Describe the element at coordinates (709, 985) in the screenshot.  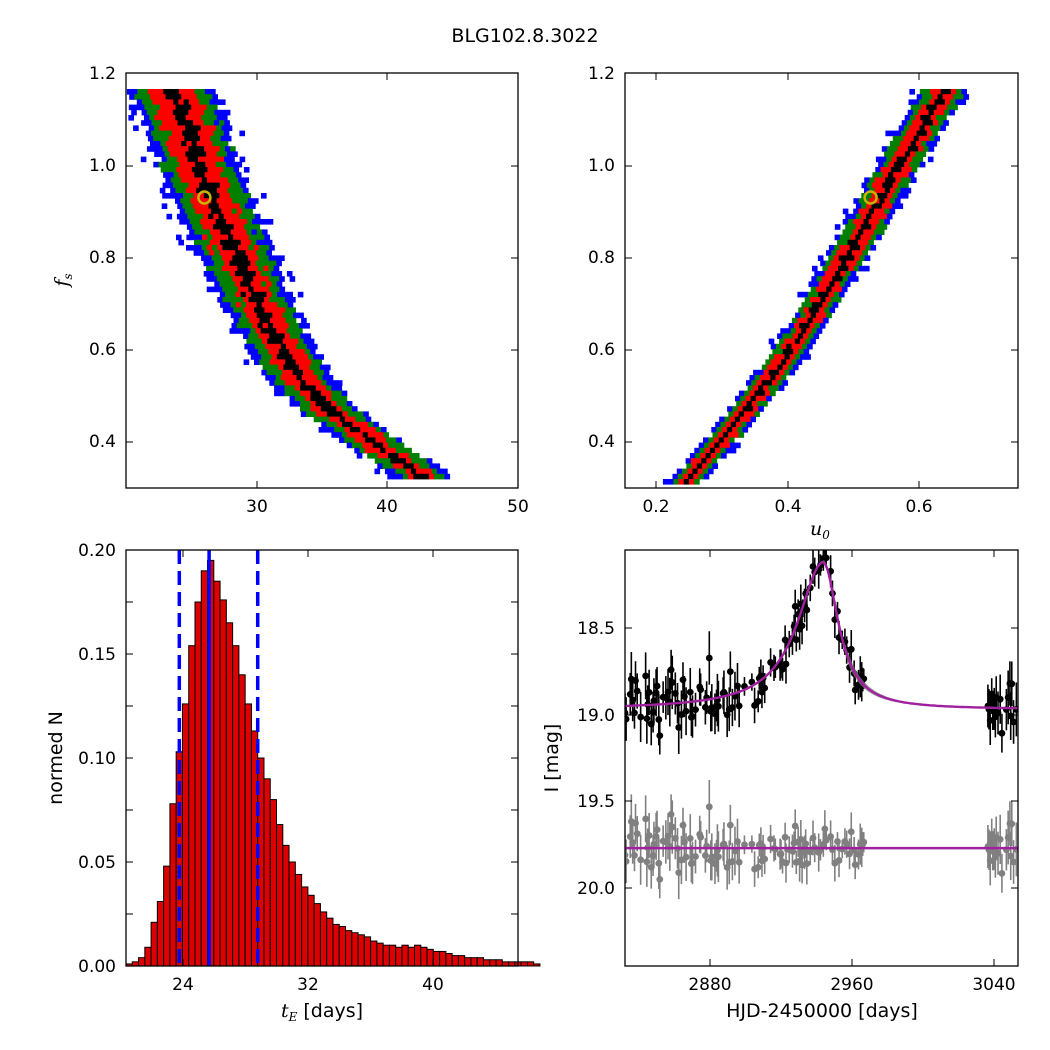
I see `xtick-label: 2880` at that location.